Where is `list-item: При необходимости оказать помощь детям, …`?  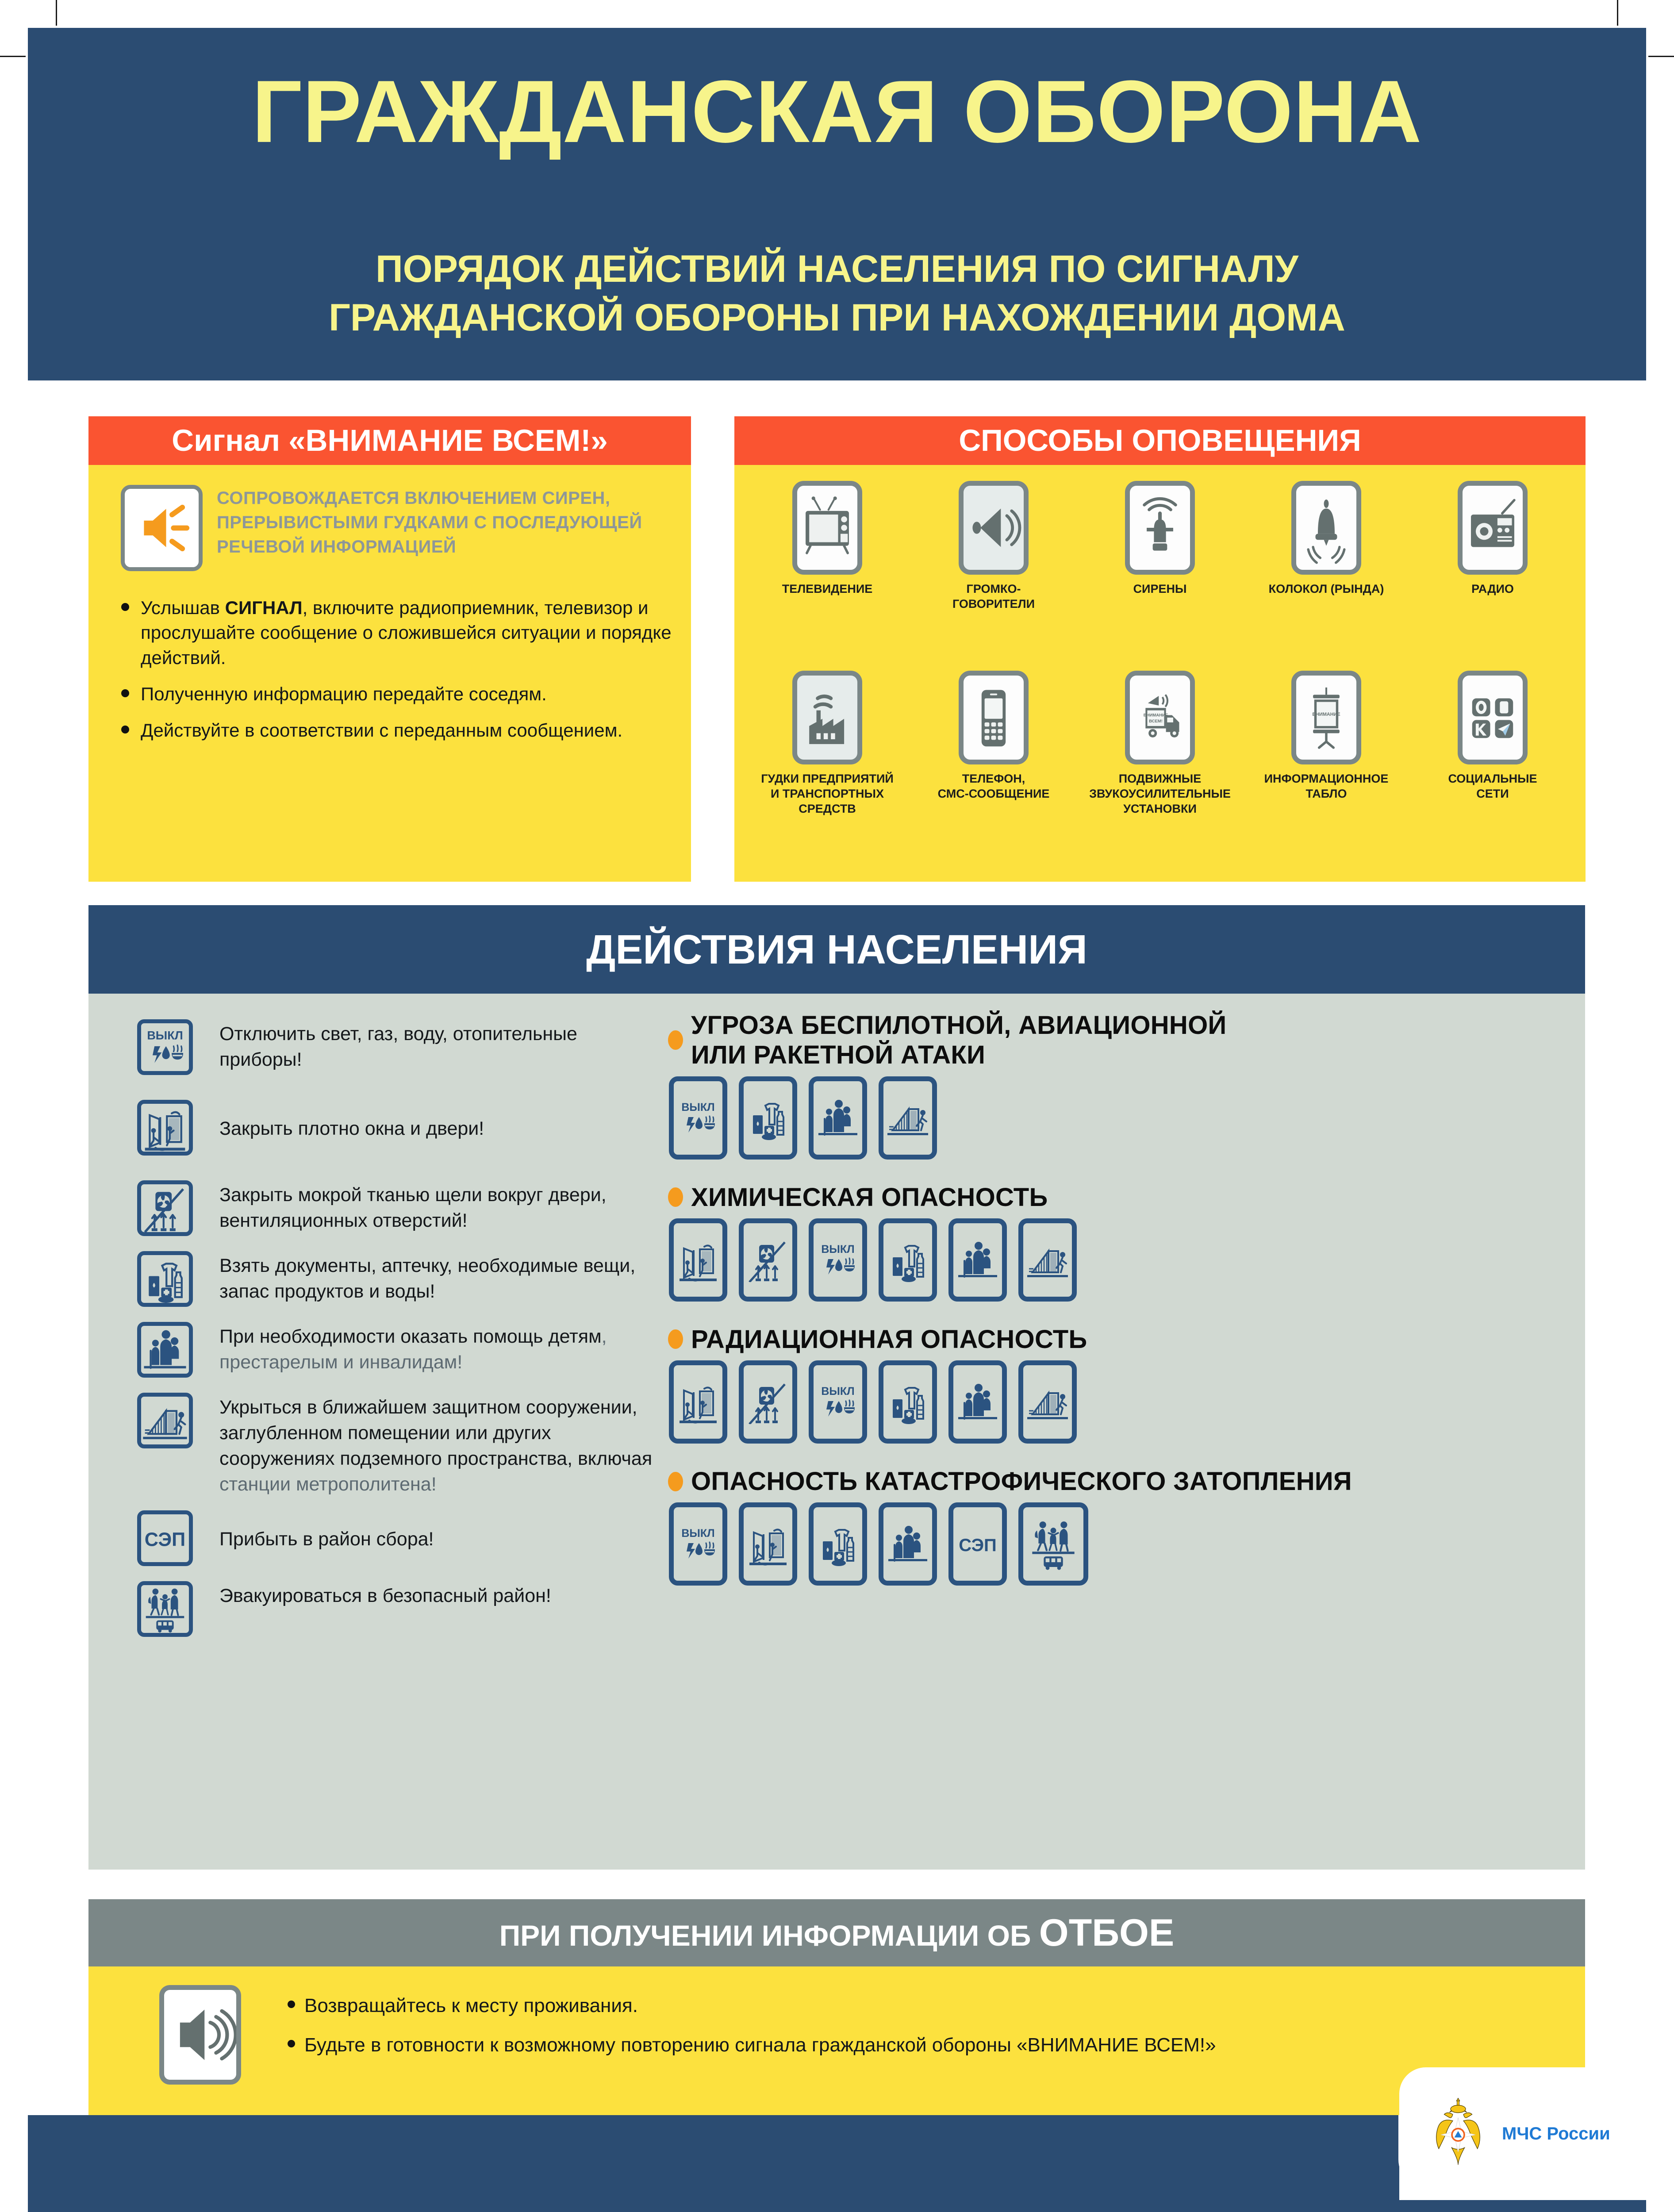 list-item: При необходимости оказать помощь детям, … is located at coordinates (400, 1350).